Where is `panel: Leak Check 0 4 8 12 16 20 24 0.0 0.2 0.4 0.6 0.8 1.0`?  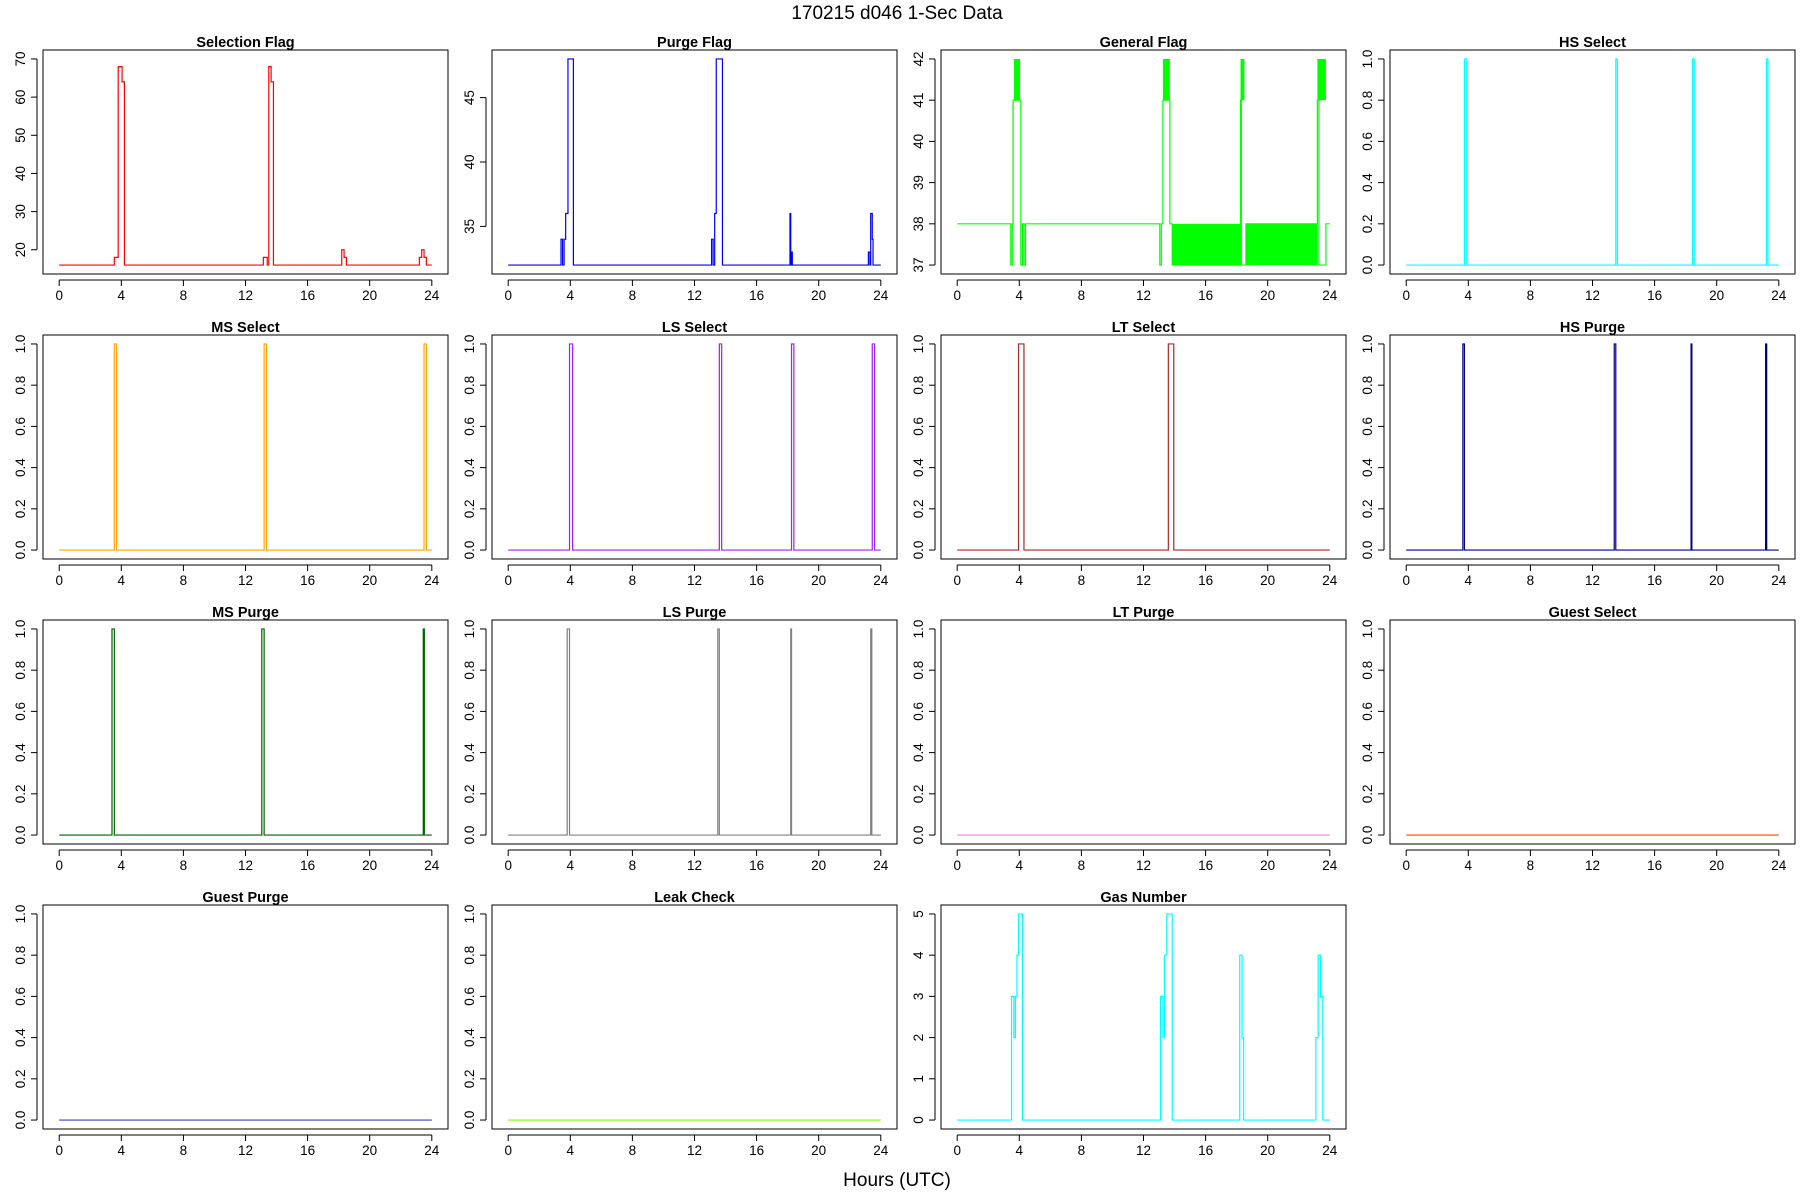 panel: Leak Check 0 4 8 12 16 20 24 0.0 0.2 0.4 0.6 0.8 1.0 is located at coordinates (680, 1024).